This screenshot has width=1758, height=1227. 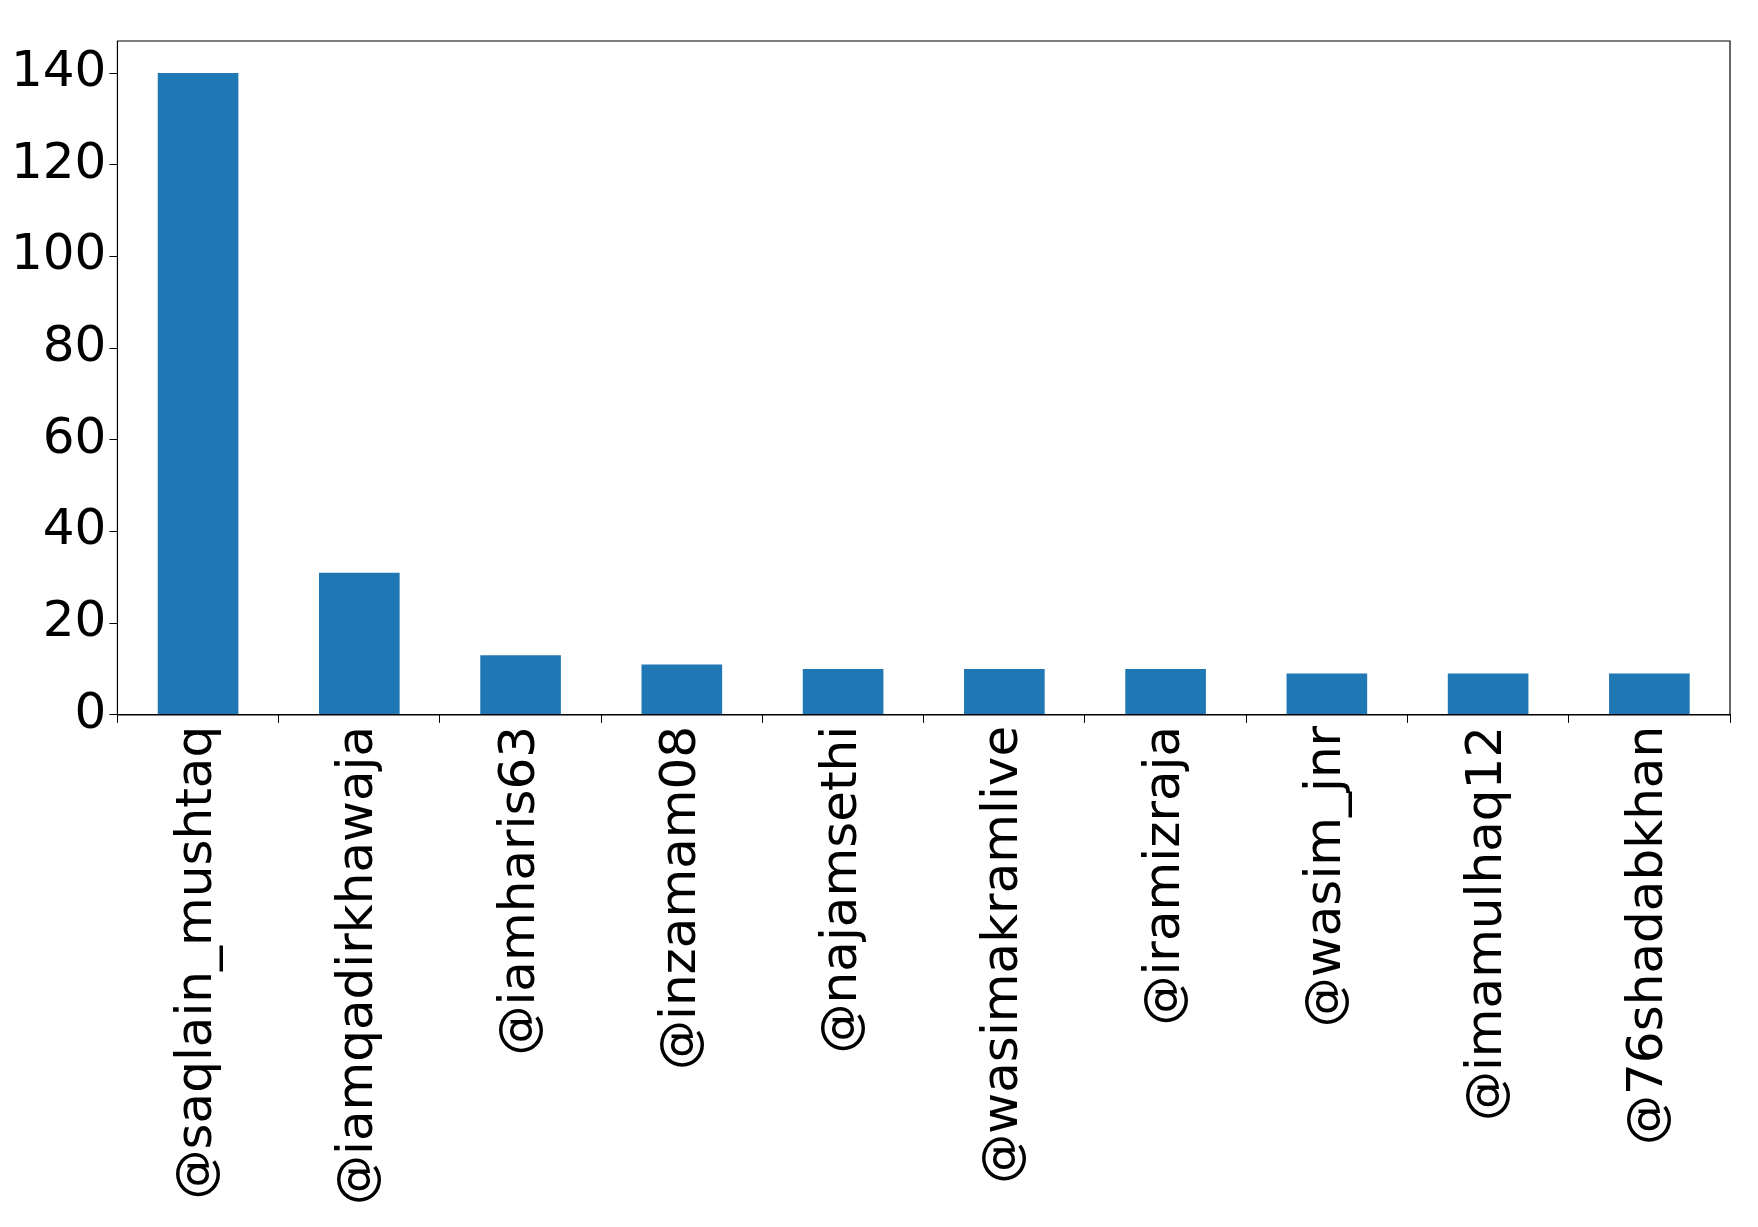 What do you see at coordinates (194, 962) in the screenshot?
I see `x-tick-label: @saqlain_mushtaq` at bounding box center [194, 962].